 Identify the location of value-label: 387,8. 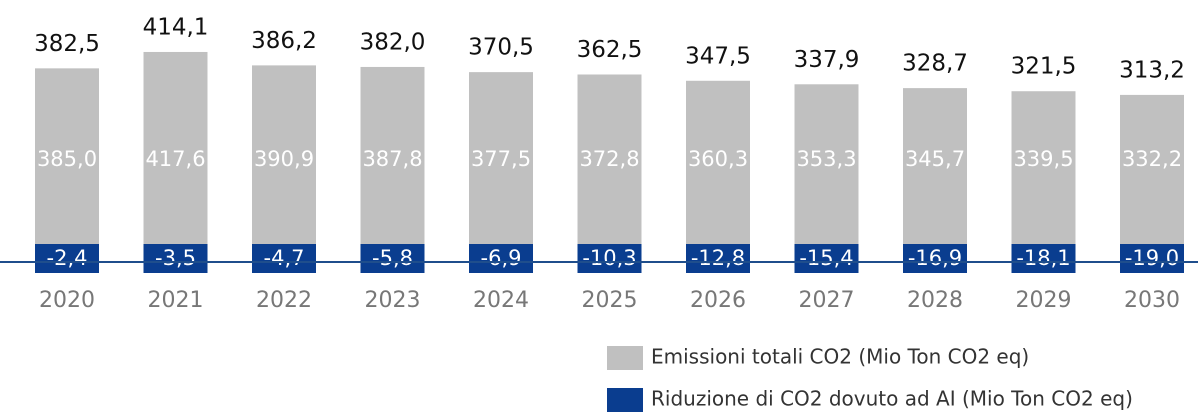
(392, 159).